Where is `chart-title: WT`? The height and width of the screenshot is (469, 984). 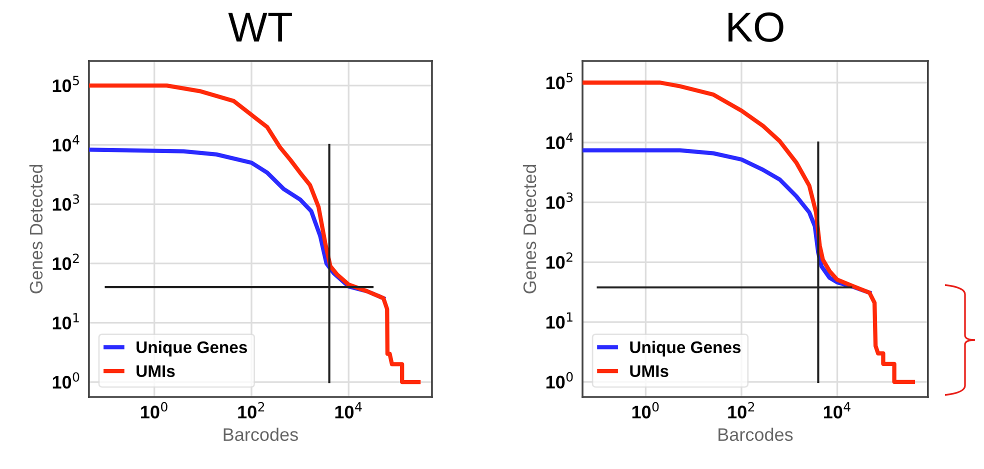 chart-title: WT is located at coordinates (260, 27).